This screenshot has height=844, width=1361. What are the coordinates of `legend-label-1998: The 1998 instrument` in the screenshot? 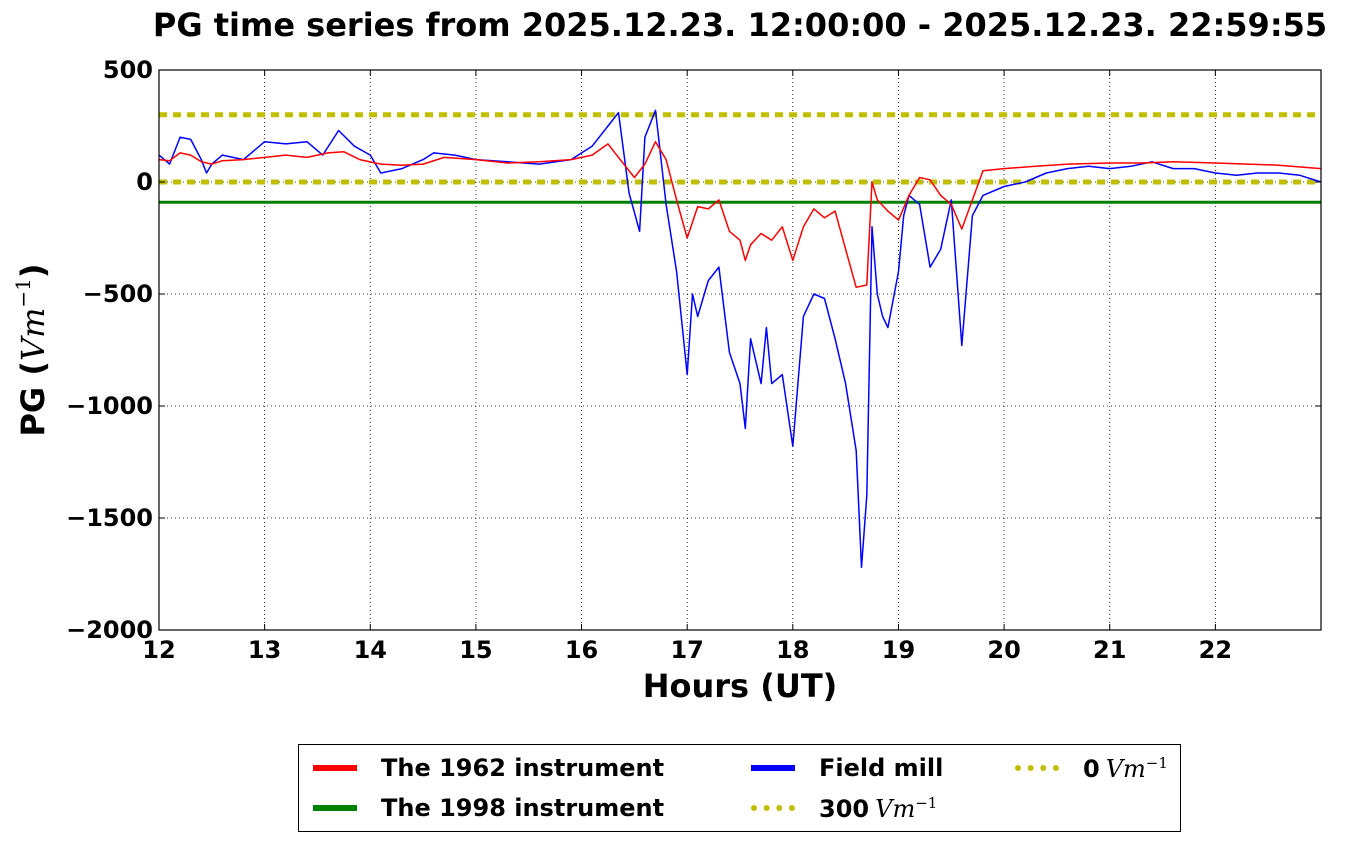 It's located at (523, 808).